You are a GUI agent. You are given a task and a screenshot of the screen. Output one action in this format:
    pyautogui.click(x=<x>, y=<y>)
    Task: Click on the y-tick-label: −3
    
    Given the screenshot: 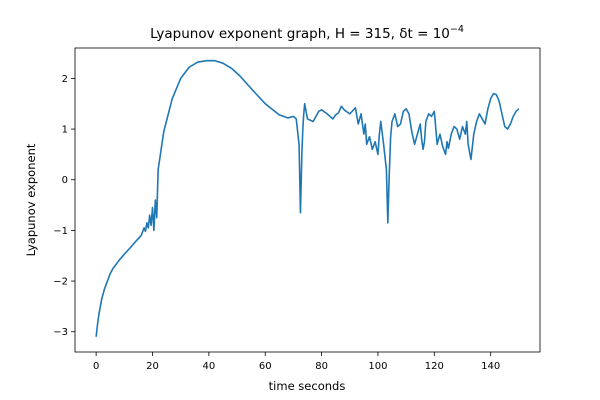 What is the action you would take?
    pyautogui.click(x=60, y=332)
    